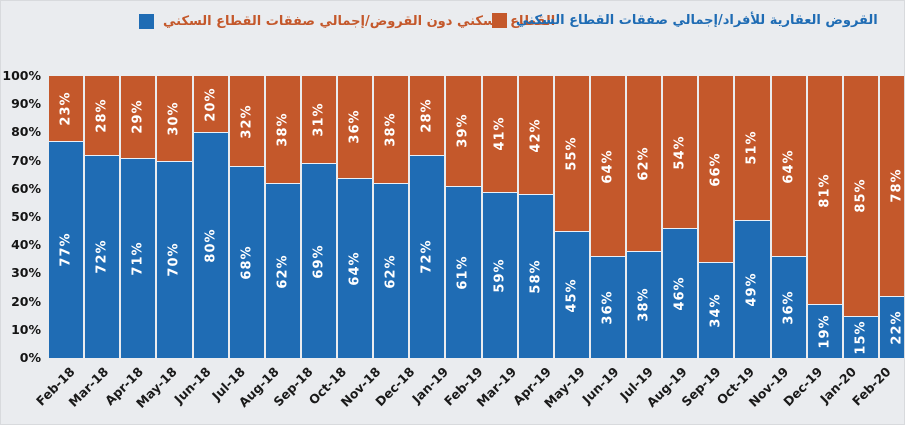 This screenshot has height=425, width=905. Describe the element at coordinates (30, 357) in the screenshot. I see `y-axis-tick-label: 0%` at that location.